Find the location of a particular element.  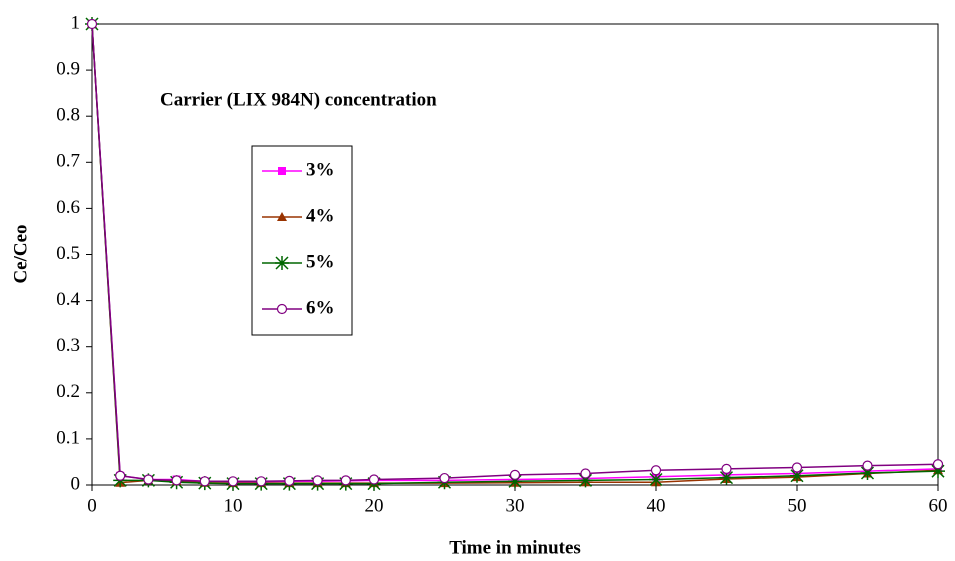

legend-label: 3% is located at coordinates (320, 169).